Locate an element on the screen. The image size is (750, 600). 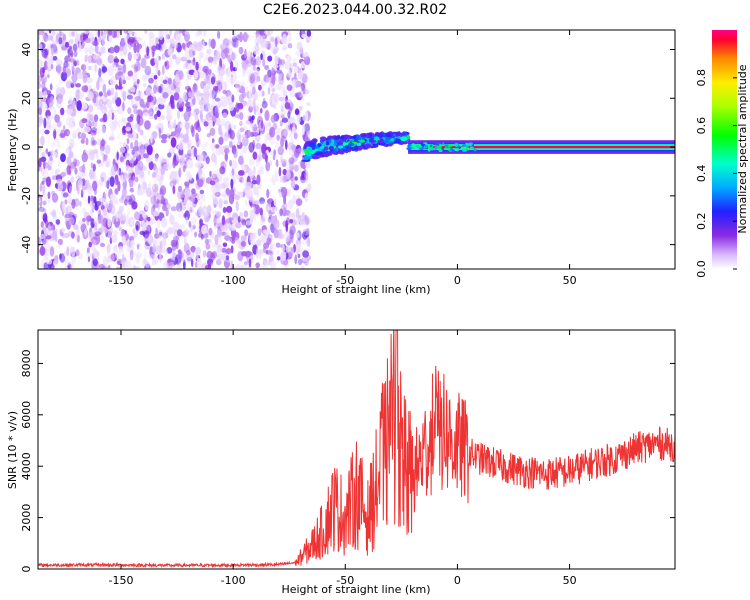
colorbar-tick-label: 0.0 is located at coordinates (701, 269).